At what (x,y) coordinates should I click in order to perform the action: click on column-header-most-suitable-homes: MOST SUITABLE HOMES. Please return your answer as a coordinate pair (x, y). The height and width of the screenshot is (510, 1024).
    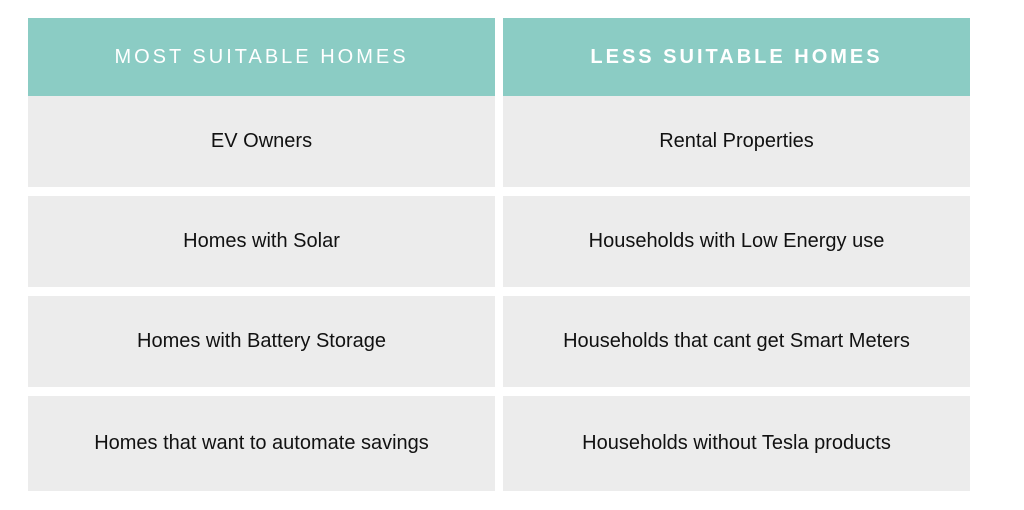
    Looking at the image, I should click on (261, 57).